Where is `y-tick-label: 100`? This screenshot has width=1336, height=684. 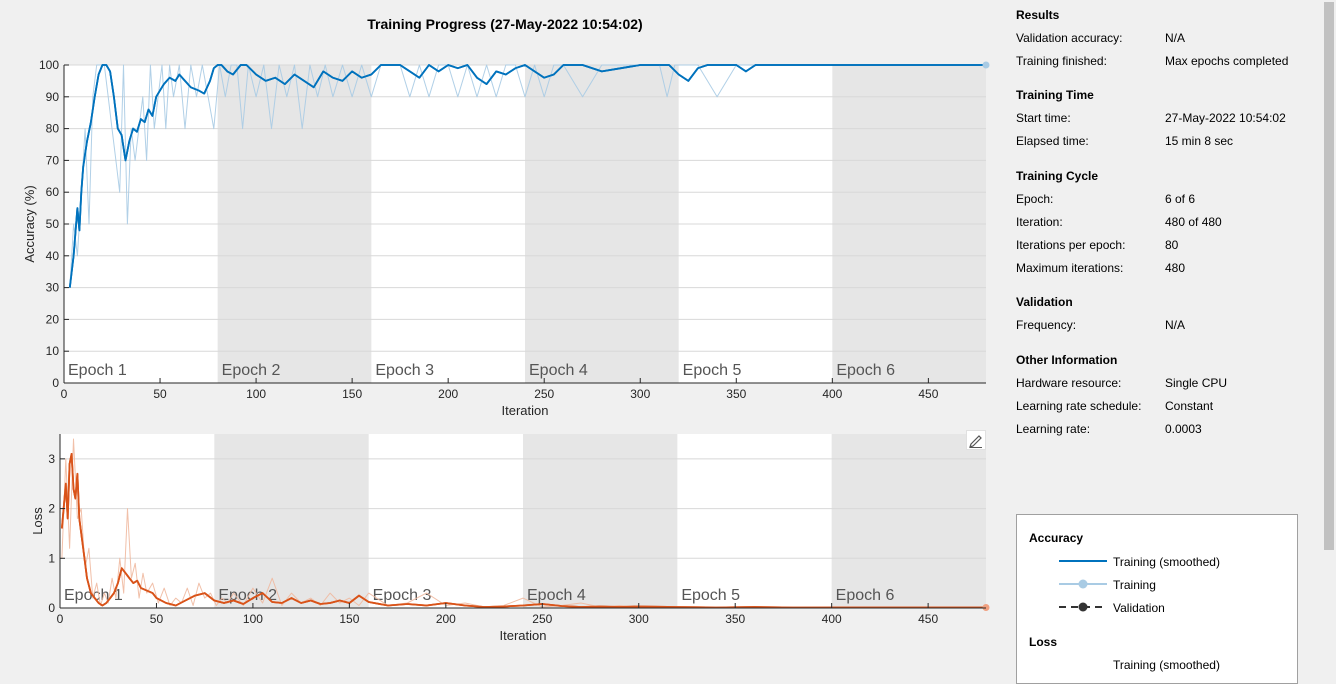 y-tick-label: 100 is located at coordinates (49, 65).